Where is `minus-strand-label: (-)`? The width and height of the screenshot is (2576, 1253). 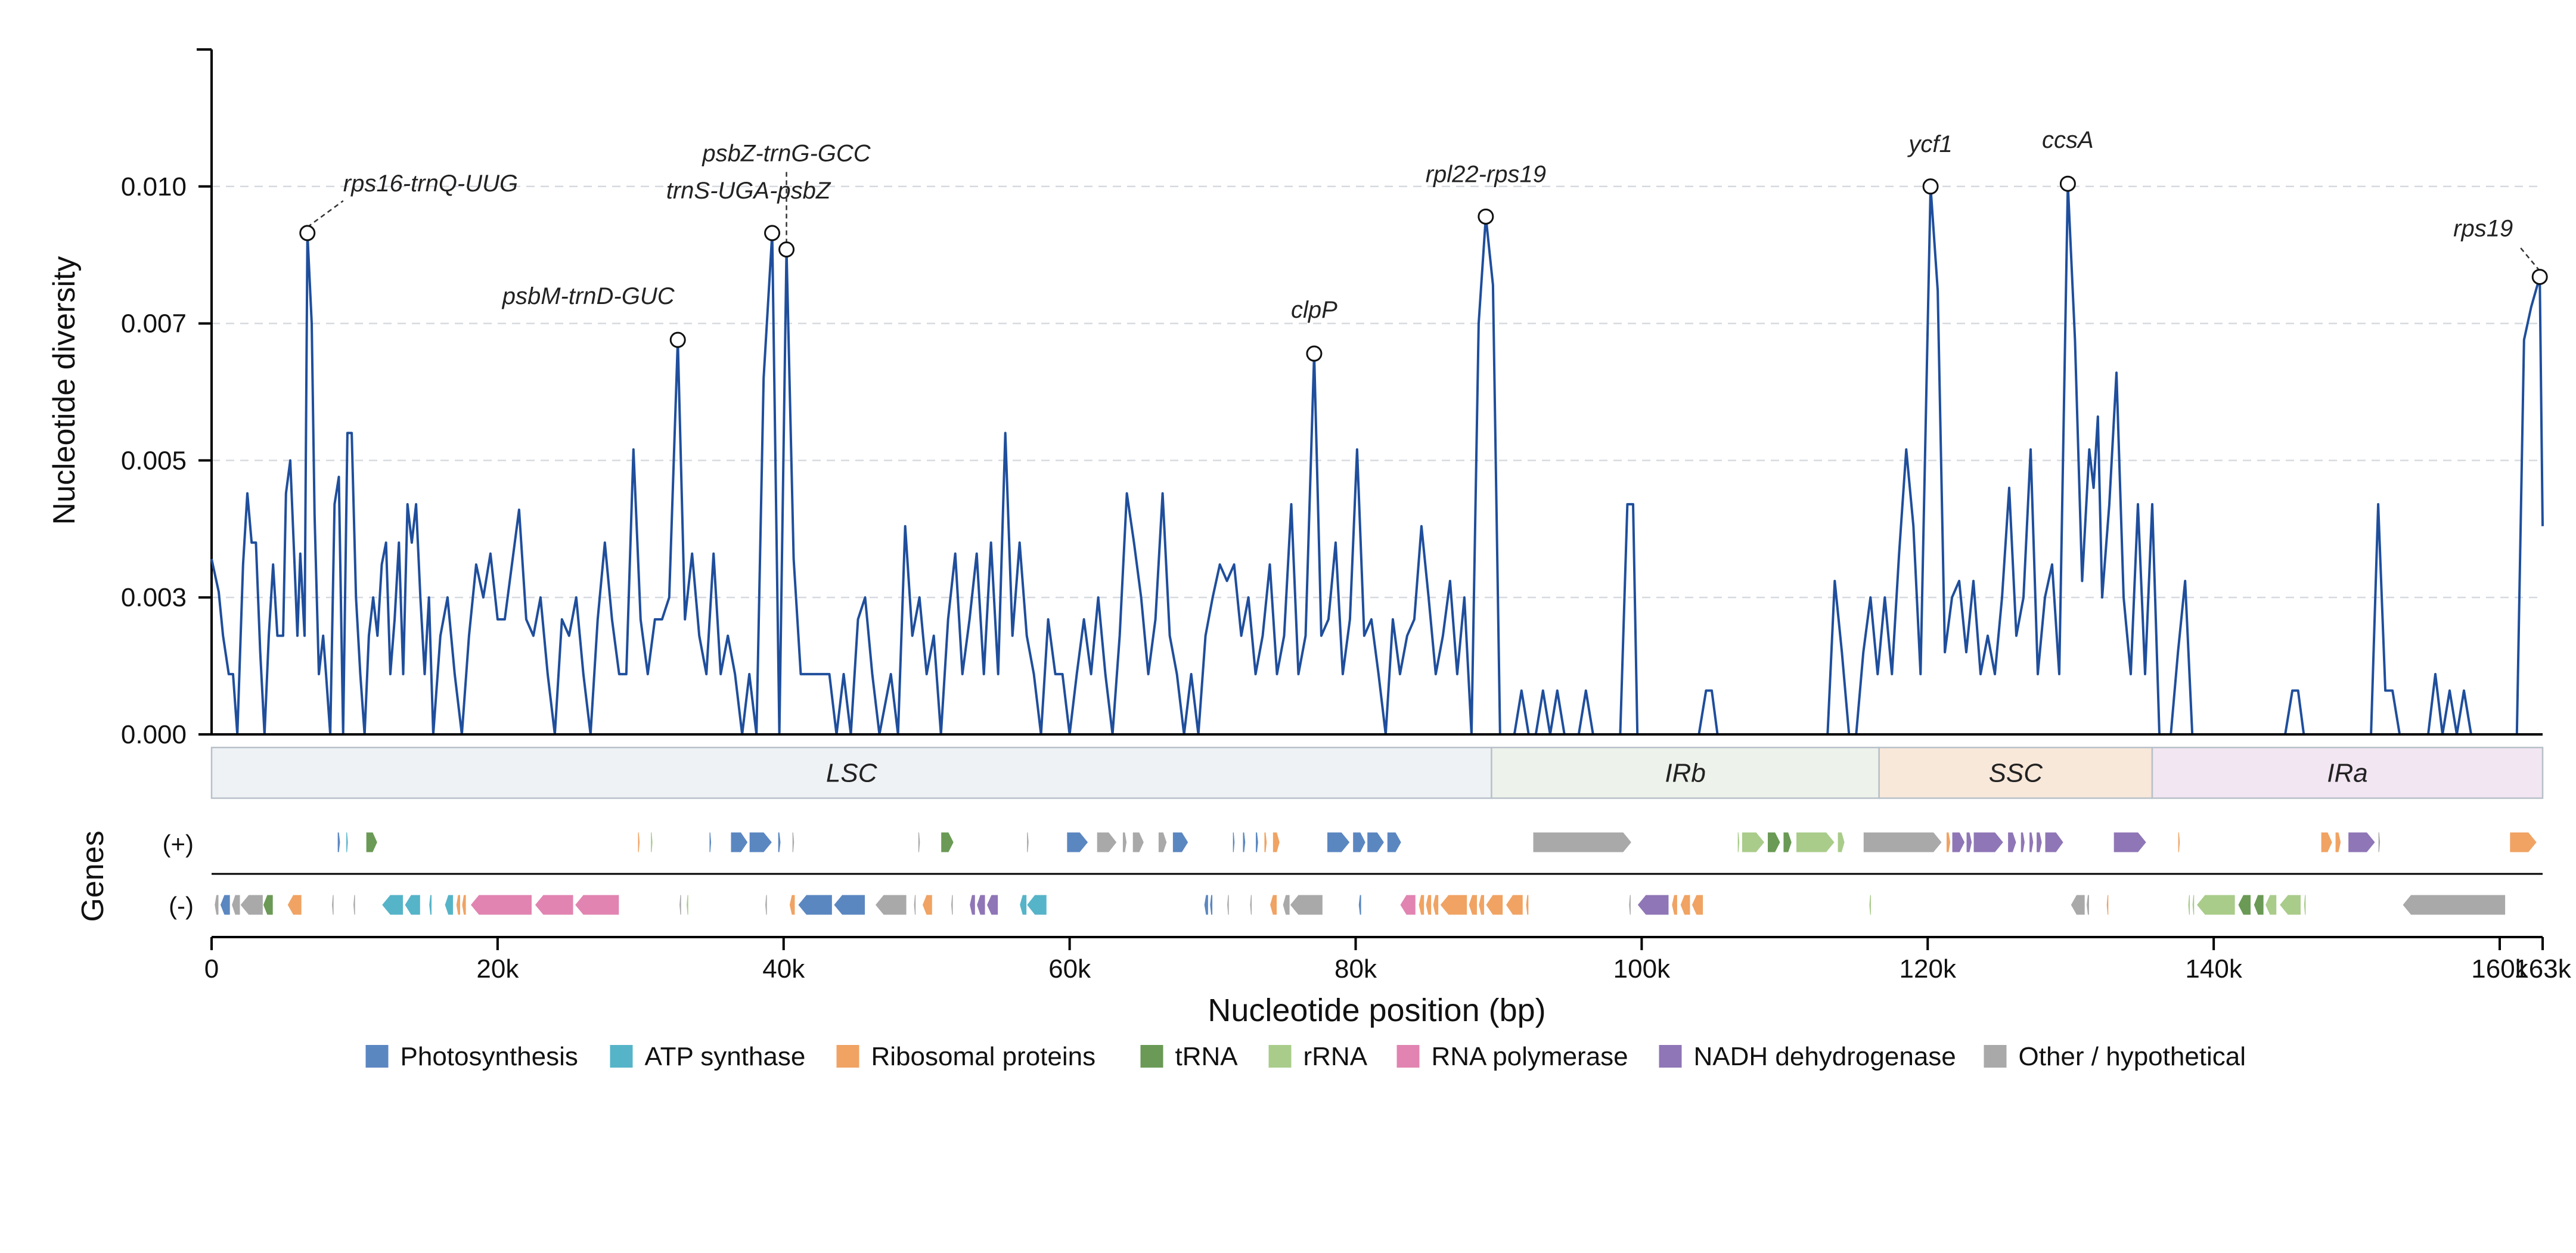 minus-strand-label: (-) is located at coordinates (182, 906).